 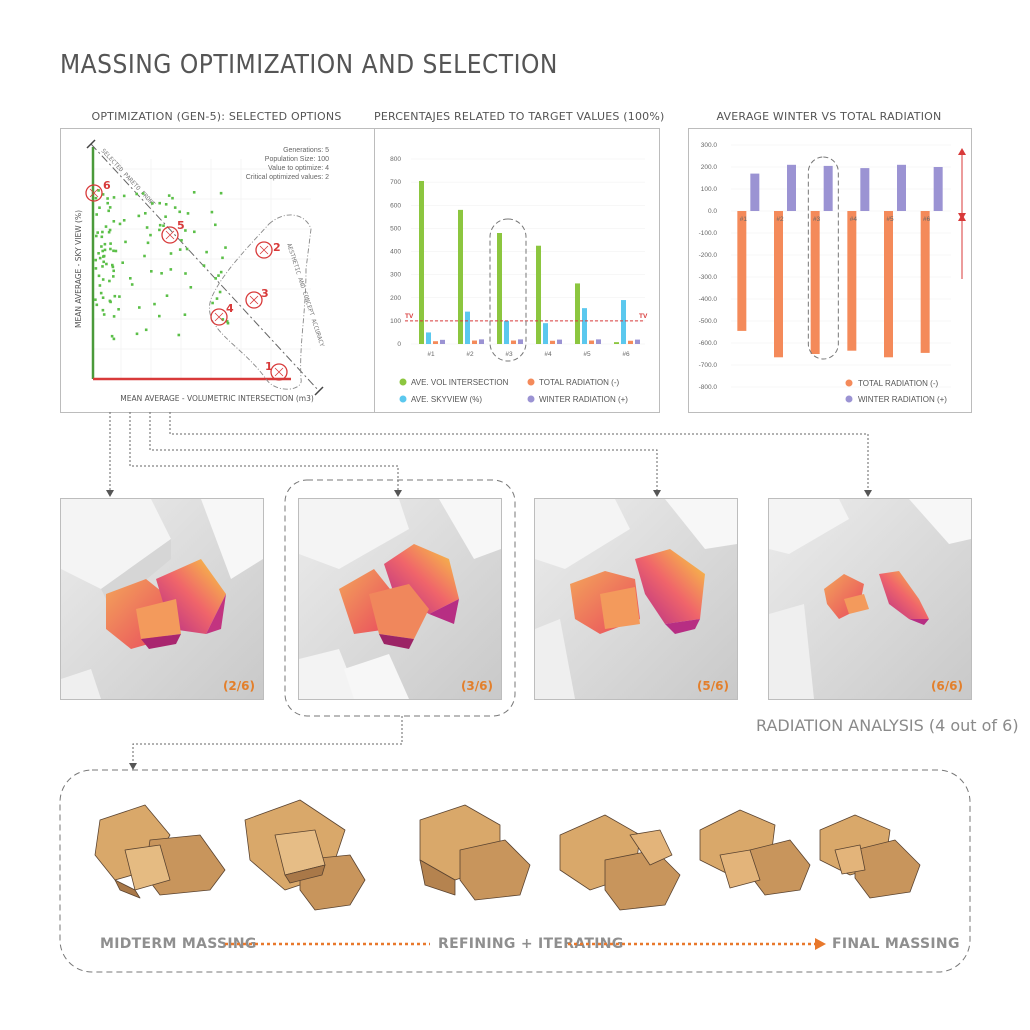 I want to click on radiation-thumb-3: (3/6), so click(x=400, y=599).